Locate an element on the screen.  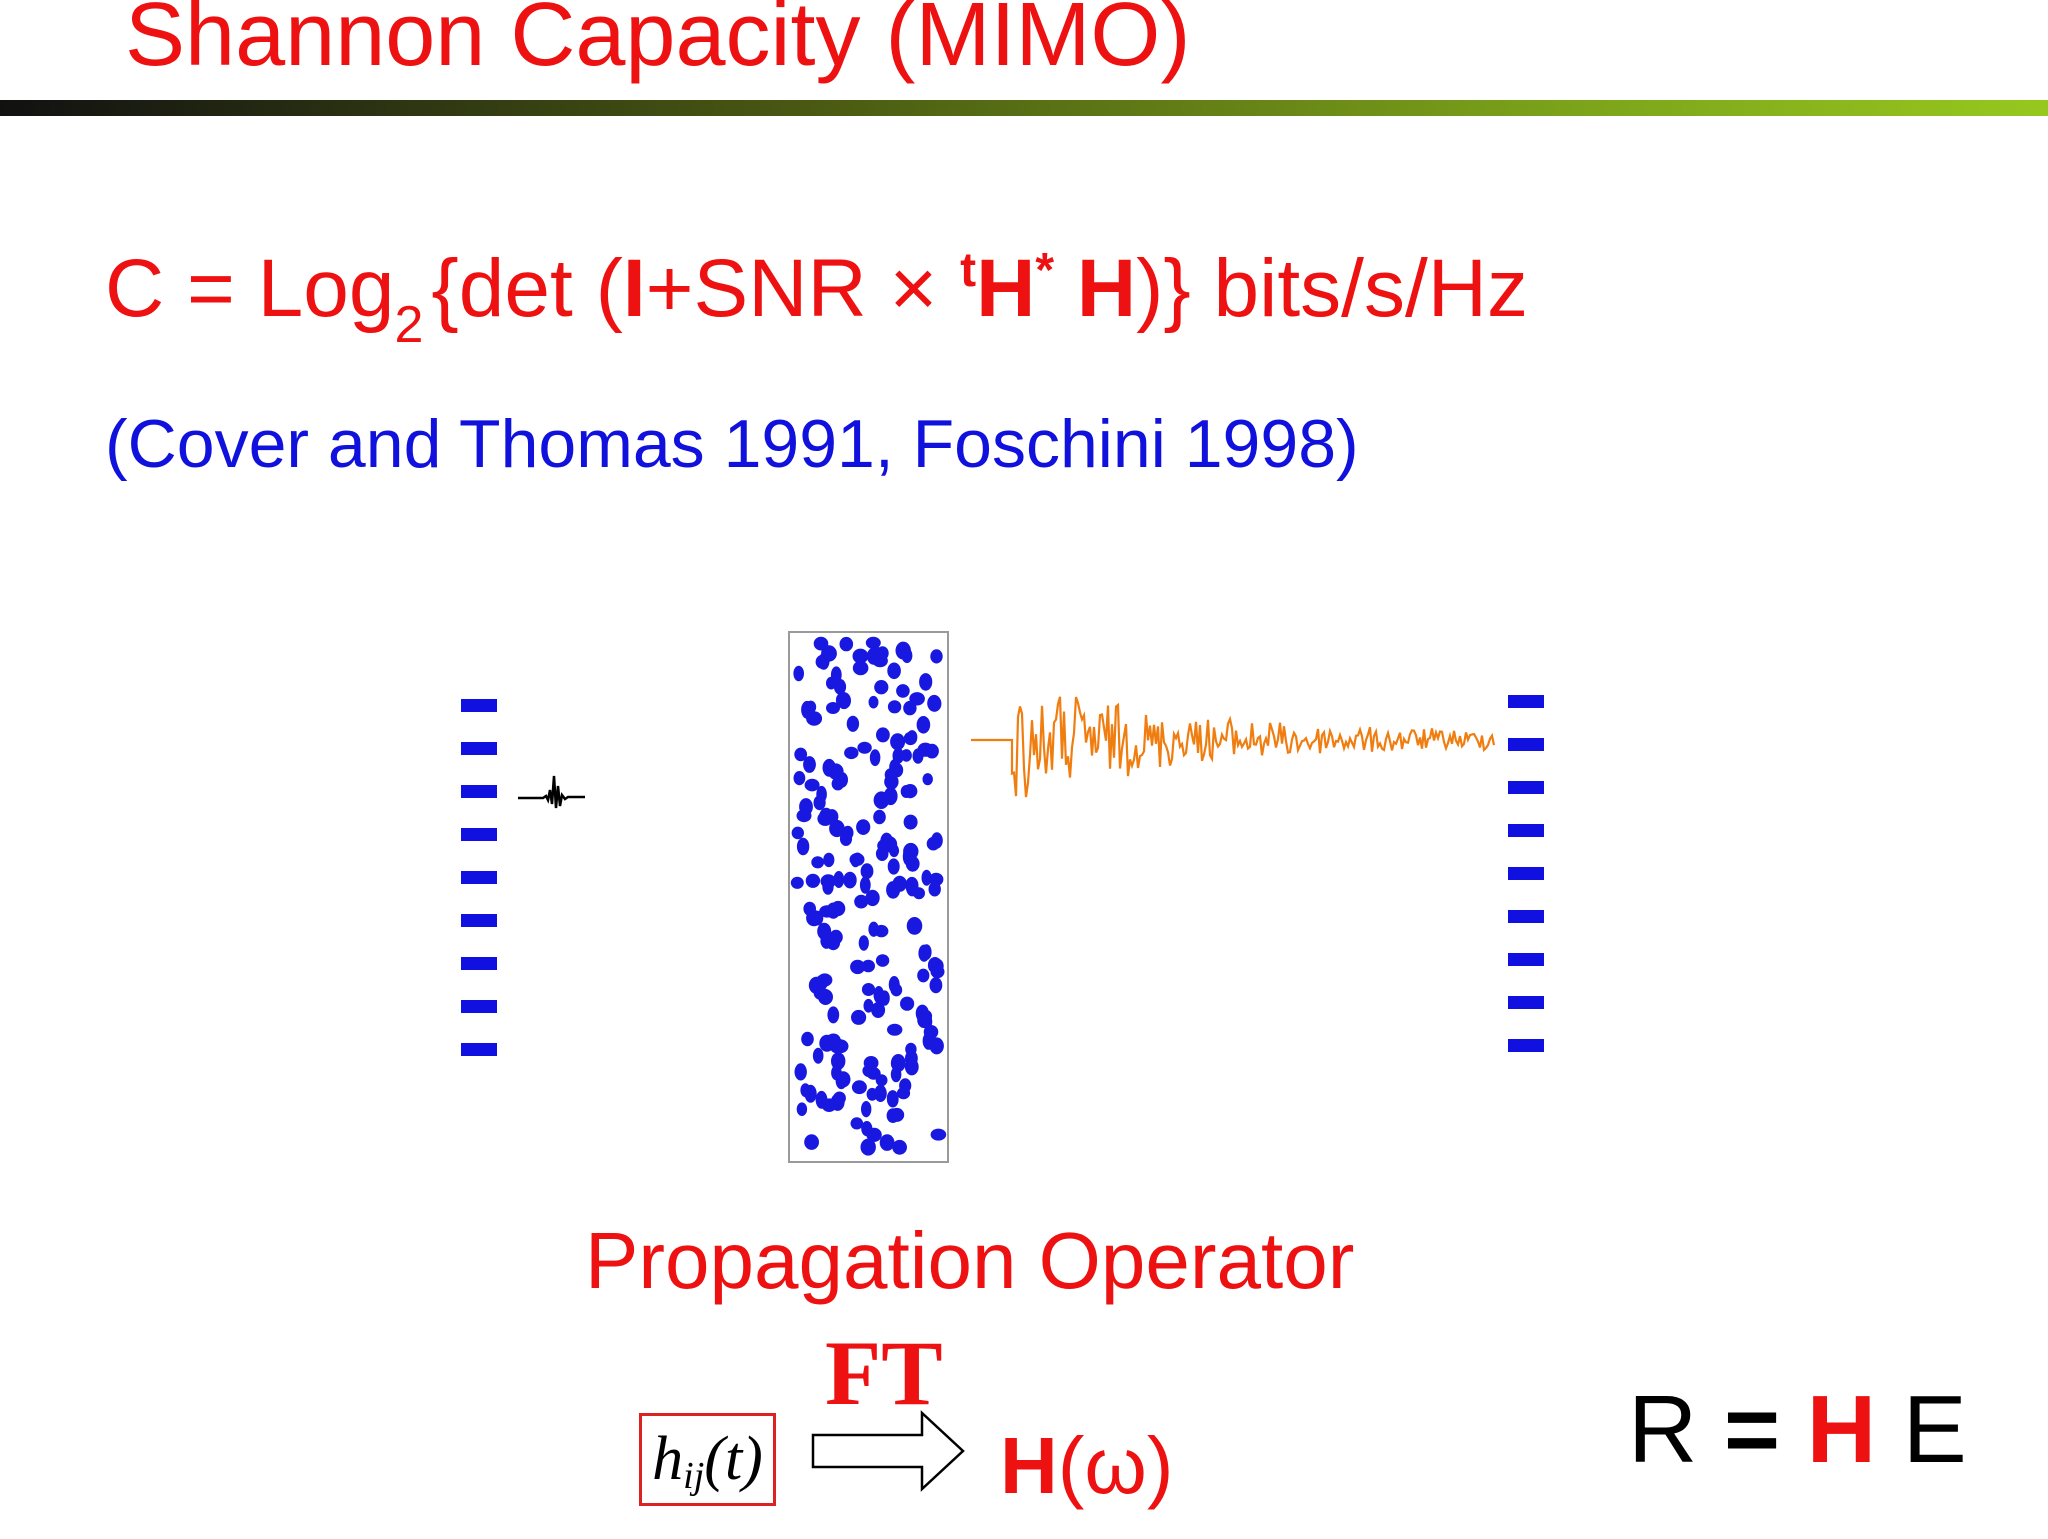
impulse-arg: (t) is located at coordinates (733, 1459).